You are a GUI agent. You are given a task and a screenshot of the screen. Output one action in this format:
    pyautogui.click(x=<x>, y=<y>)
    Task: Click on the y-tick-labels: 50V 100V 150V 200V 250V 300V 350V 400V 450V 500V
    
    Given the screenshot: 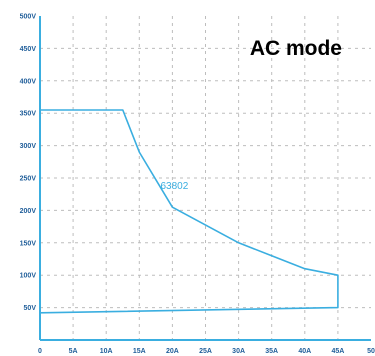 What is the action you would take?
    pyautogui.click(x=28, y=163)
    